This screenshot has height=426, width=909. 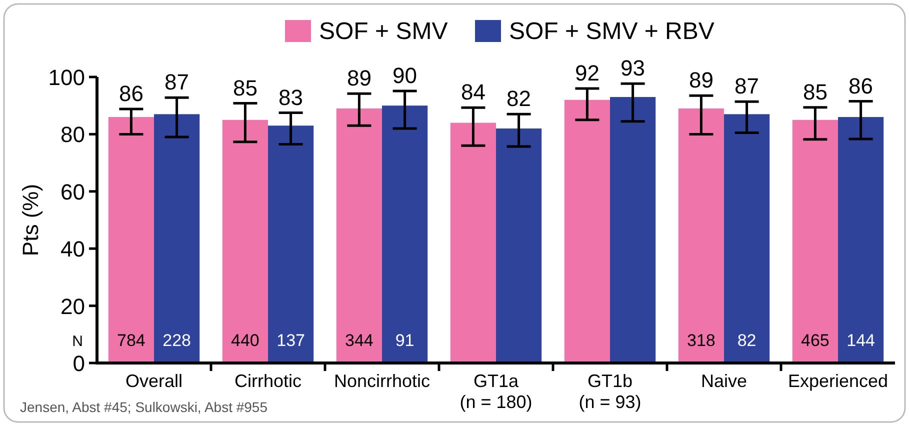 I want to click on legend-label: SOF + SMV + RBV, so click(x=611, y=31).